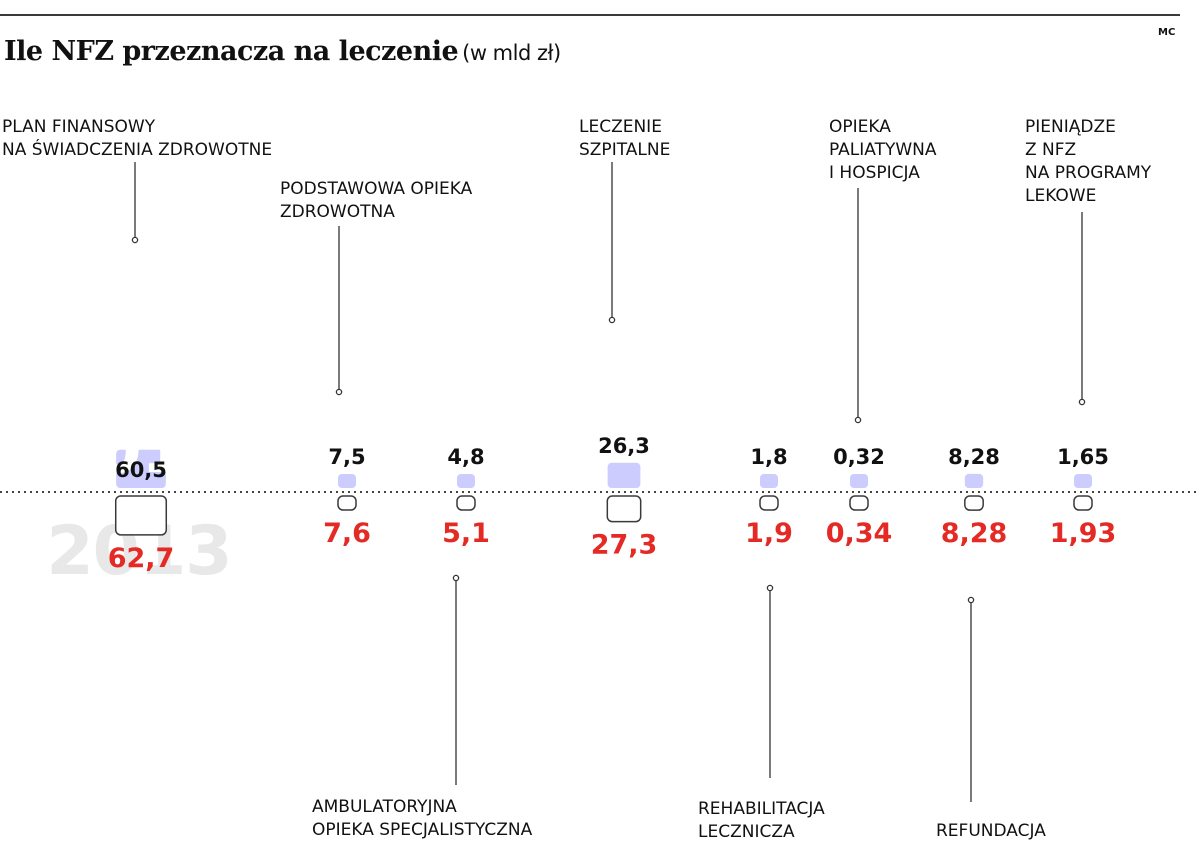 Image resolution: width=1200 pixels, height=853 pixels. Describe the element at coordinates (456, 578) in the screenshot. I see `leader-dot-aos` at that location.